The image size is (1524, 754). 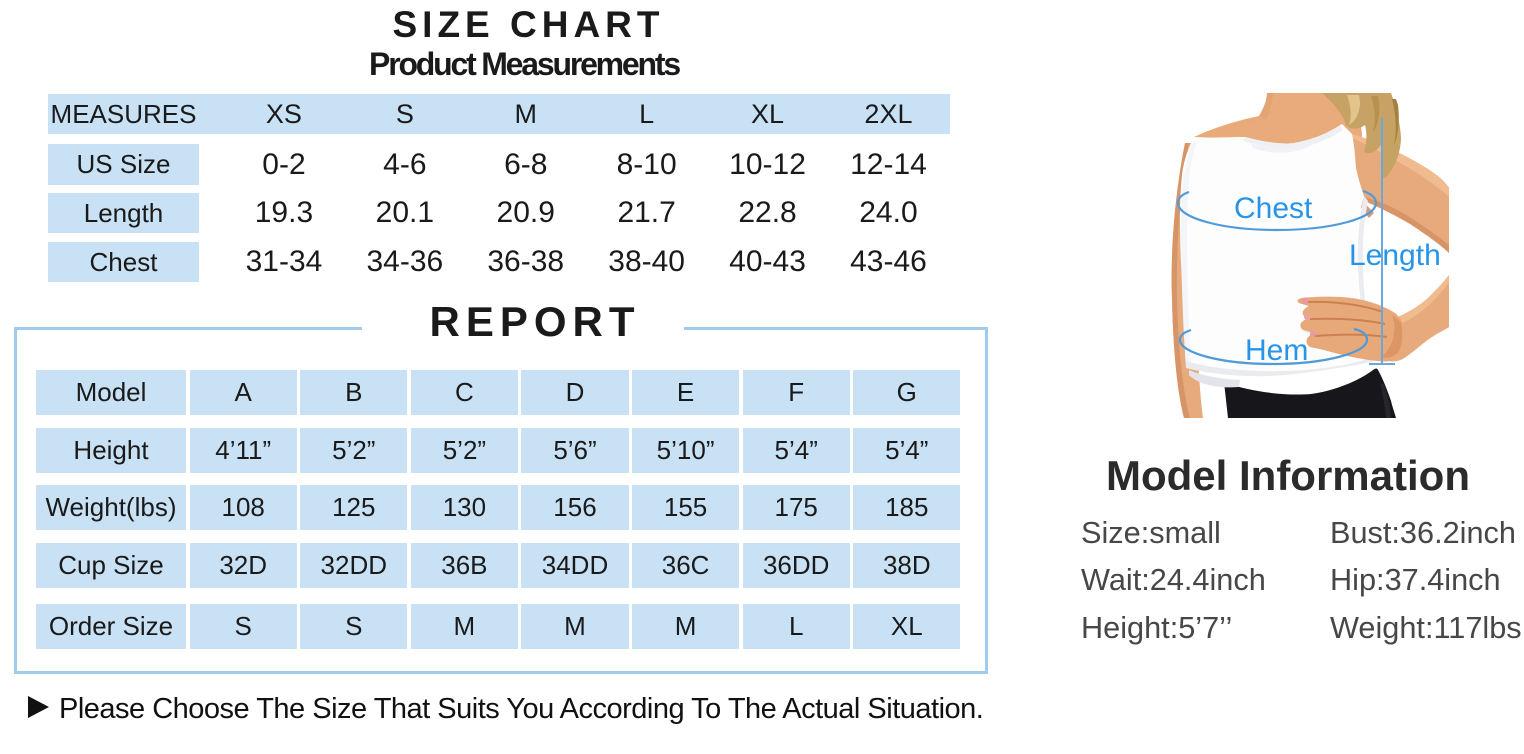 What do you see at coordinates (1395, 255) in the screenshot?
I see `svg-text: Length` at bounding box center [1395, 255].